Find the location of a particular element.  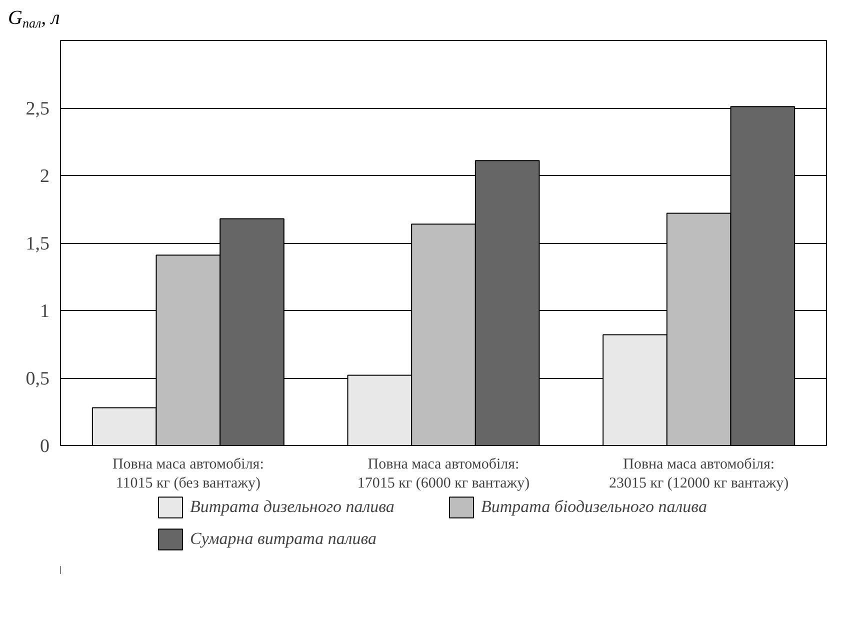

legend-label: Витрата дизельного палива is located at coordinates (293, 507).